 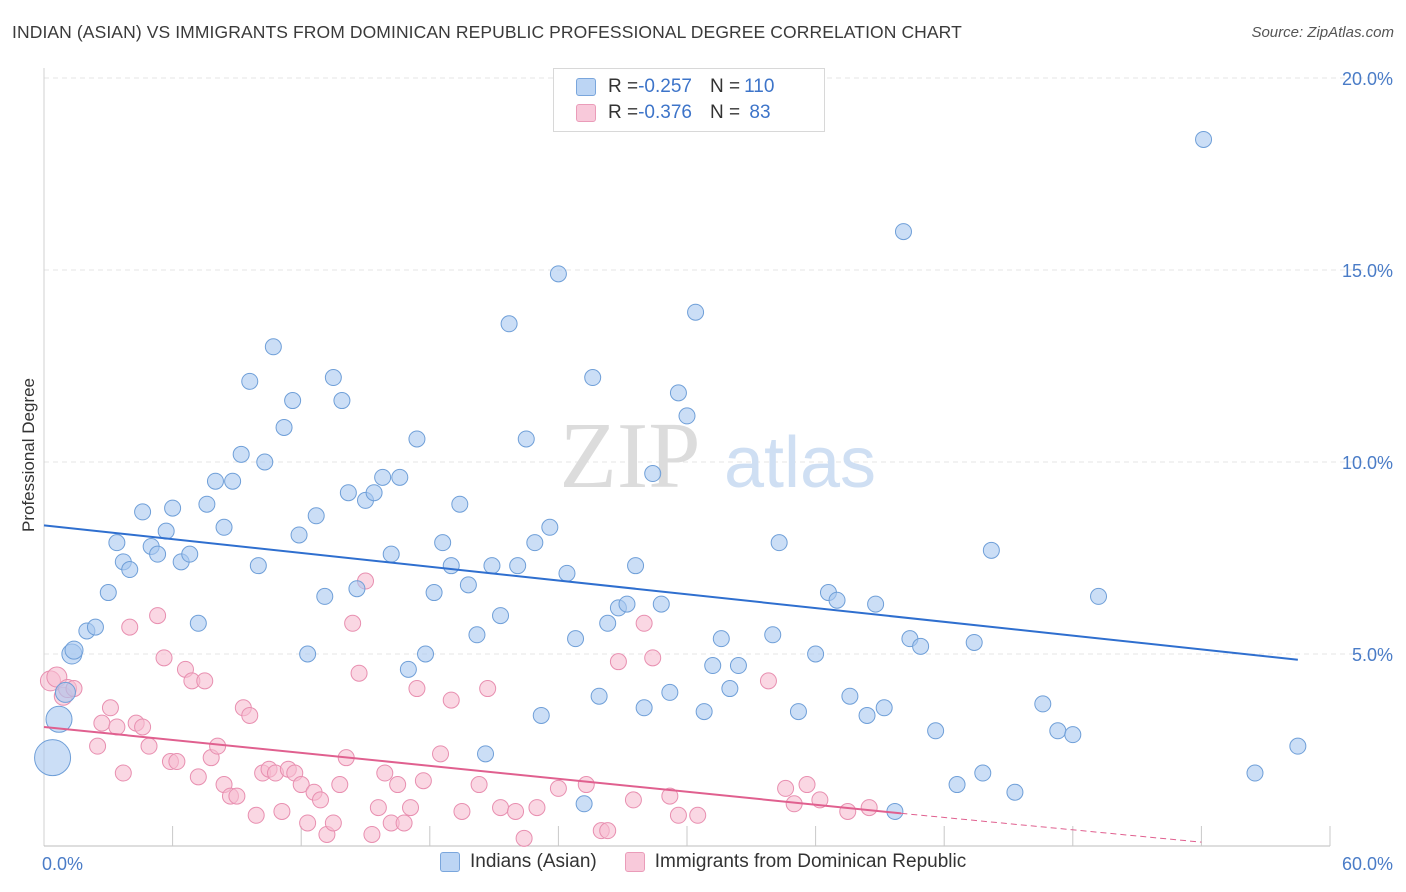 What do you see at coordinates (1367, 271) in the screenshot?
I see `y-tick-label-2: 15.0%` at bounding box center [1367, 271].